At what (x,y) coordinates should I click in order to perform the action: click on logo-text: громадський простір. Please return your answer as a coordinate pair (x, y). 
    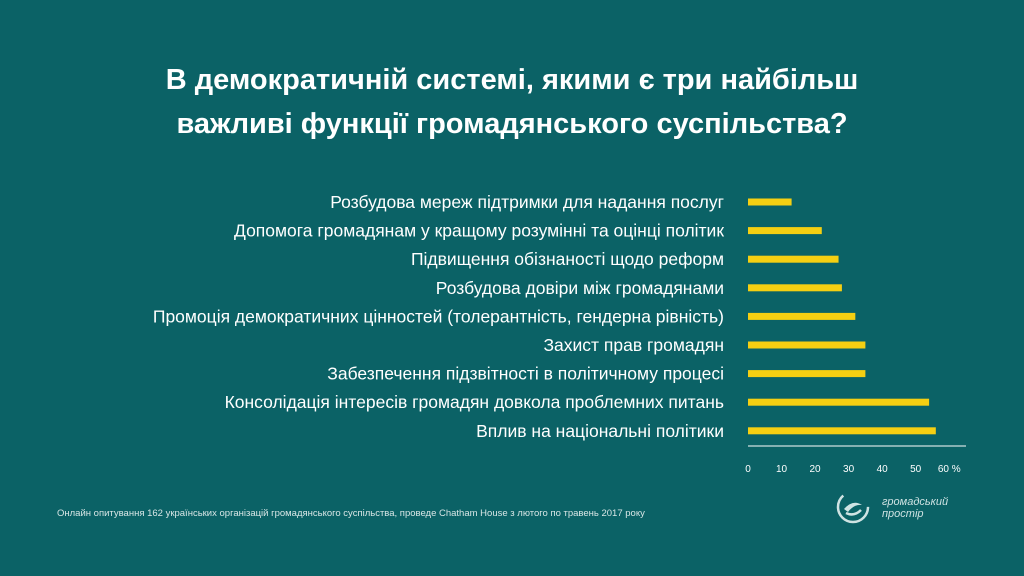
    Looking at the image, I should click on (915, 508).